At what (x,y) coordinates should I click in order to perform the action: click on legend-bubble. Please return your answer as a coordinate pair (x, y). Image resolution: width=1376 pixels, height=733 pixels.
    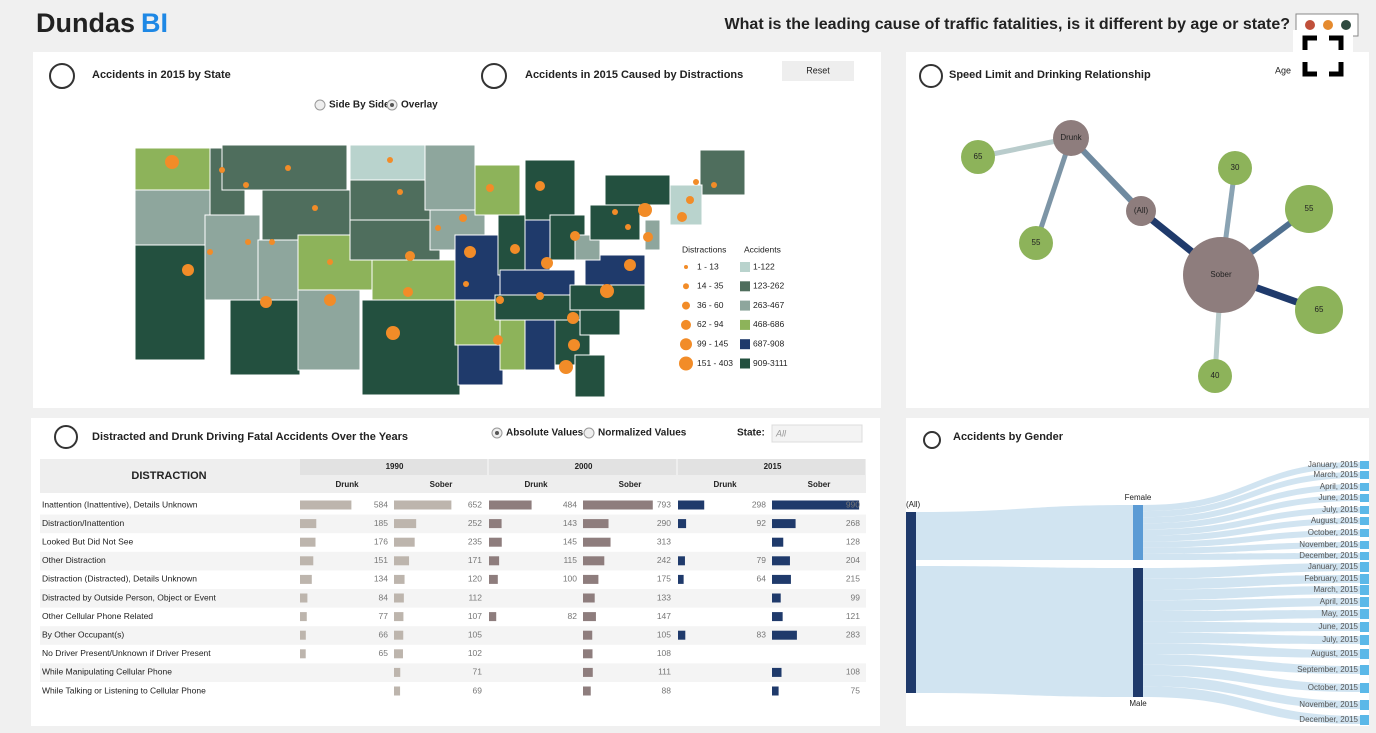
    Looking at the image, I should click on (686, 286).